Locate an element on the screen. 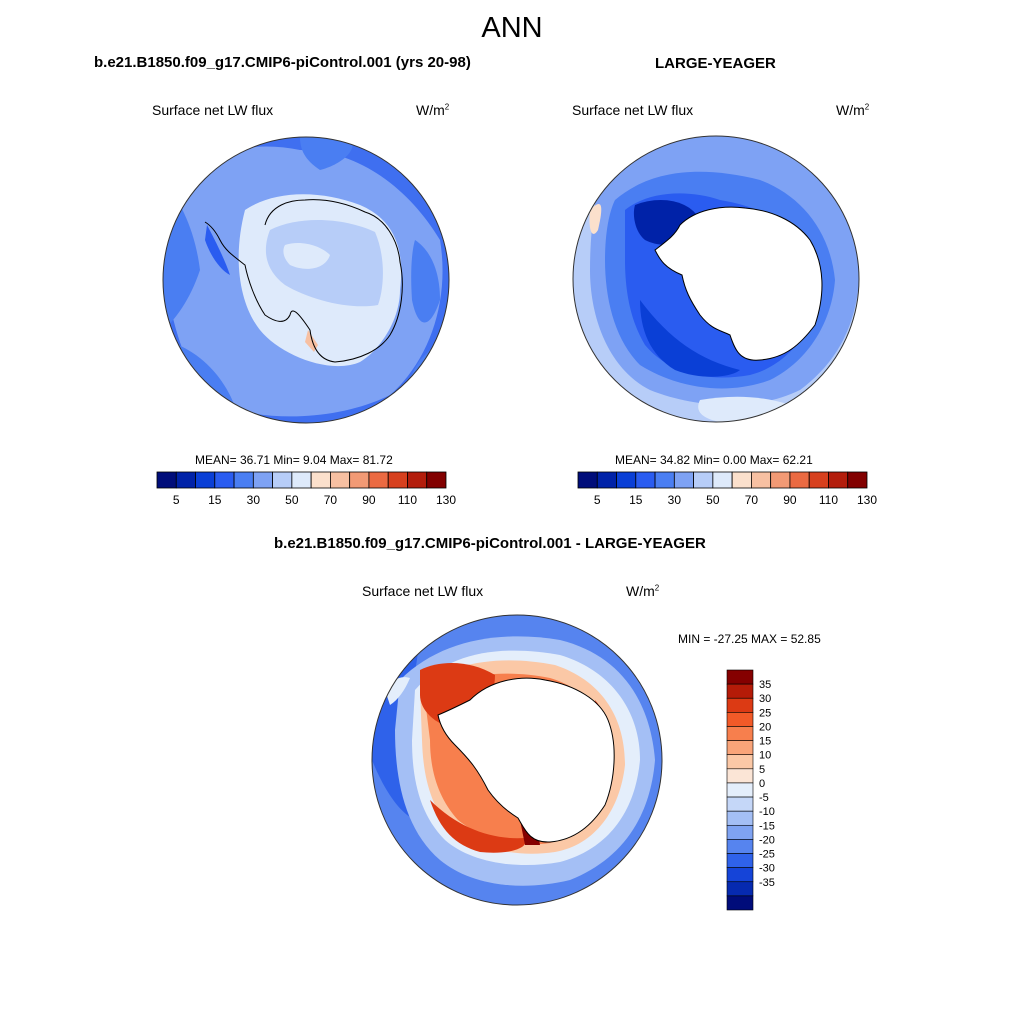  colorbar-2-tick-label: 90 is located at coordinates (790, 500).